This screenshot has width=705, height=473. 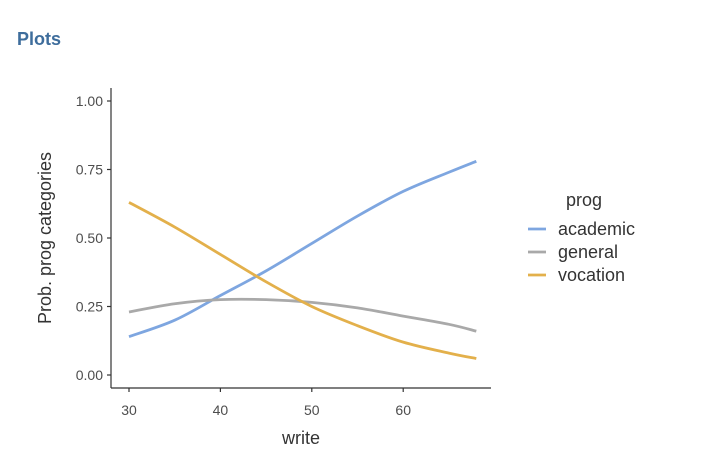 I want to click on y-tick-label: 0.25, so click(x=89, y=307).